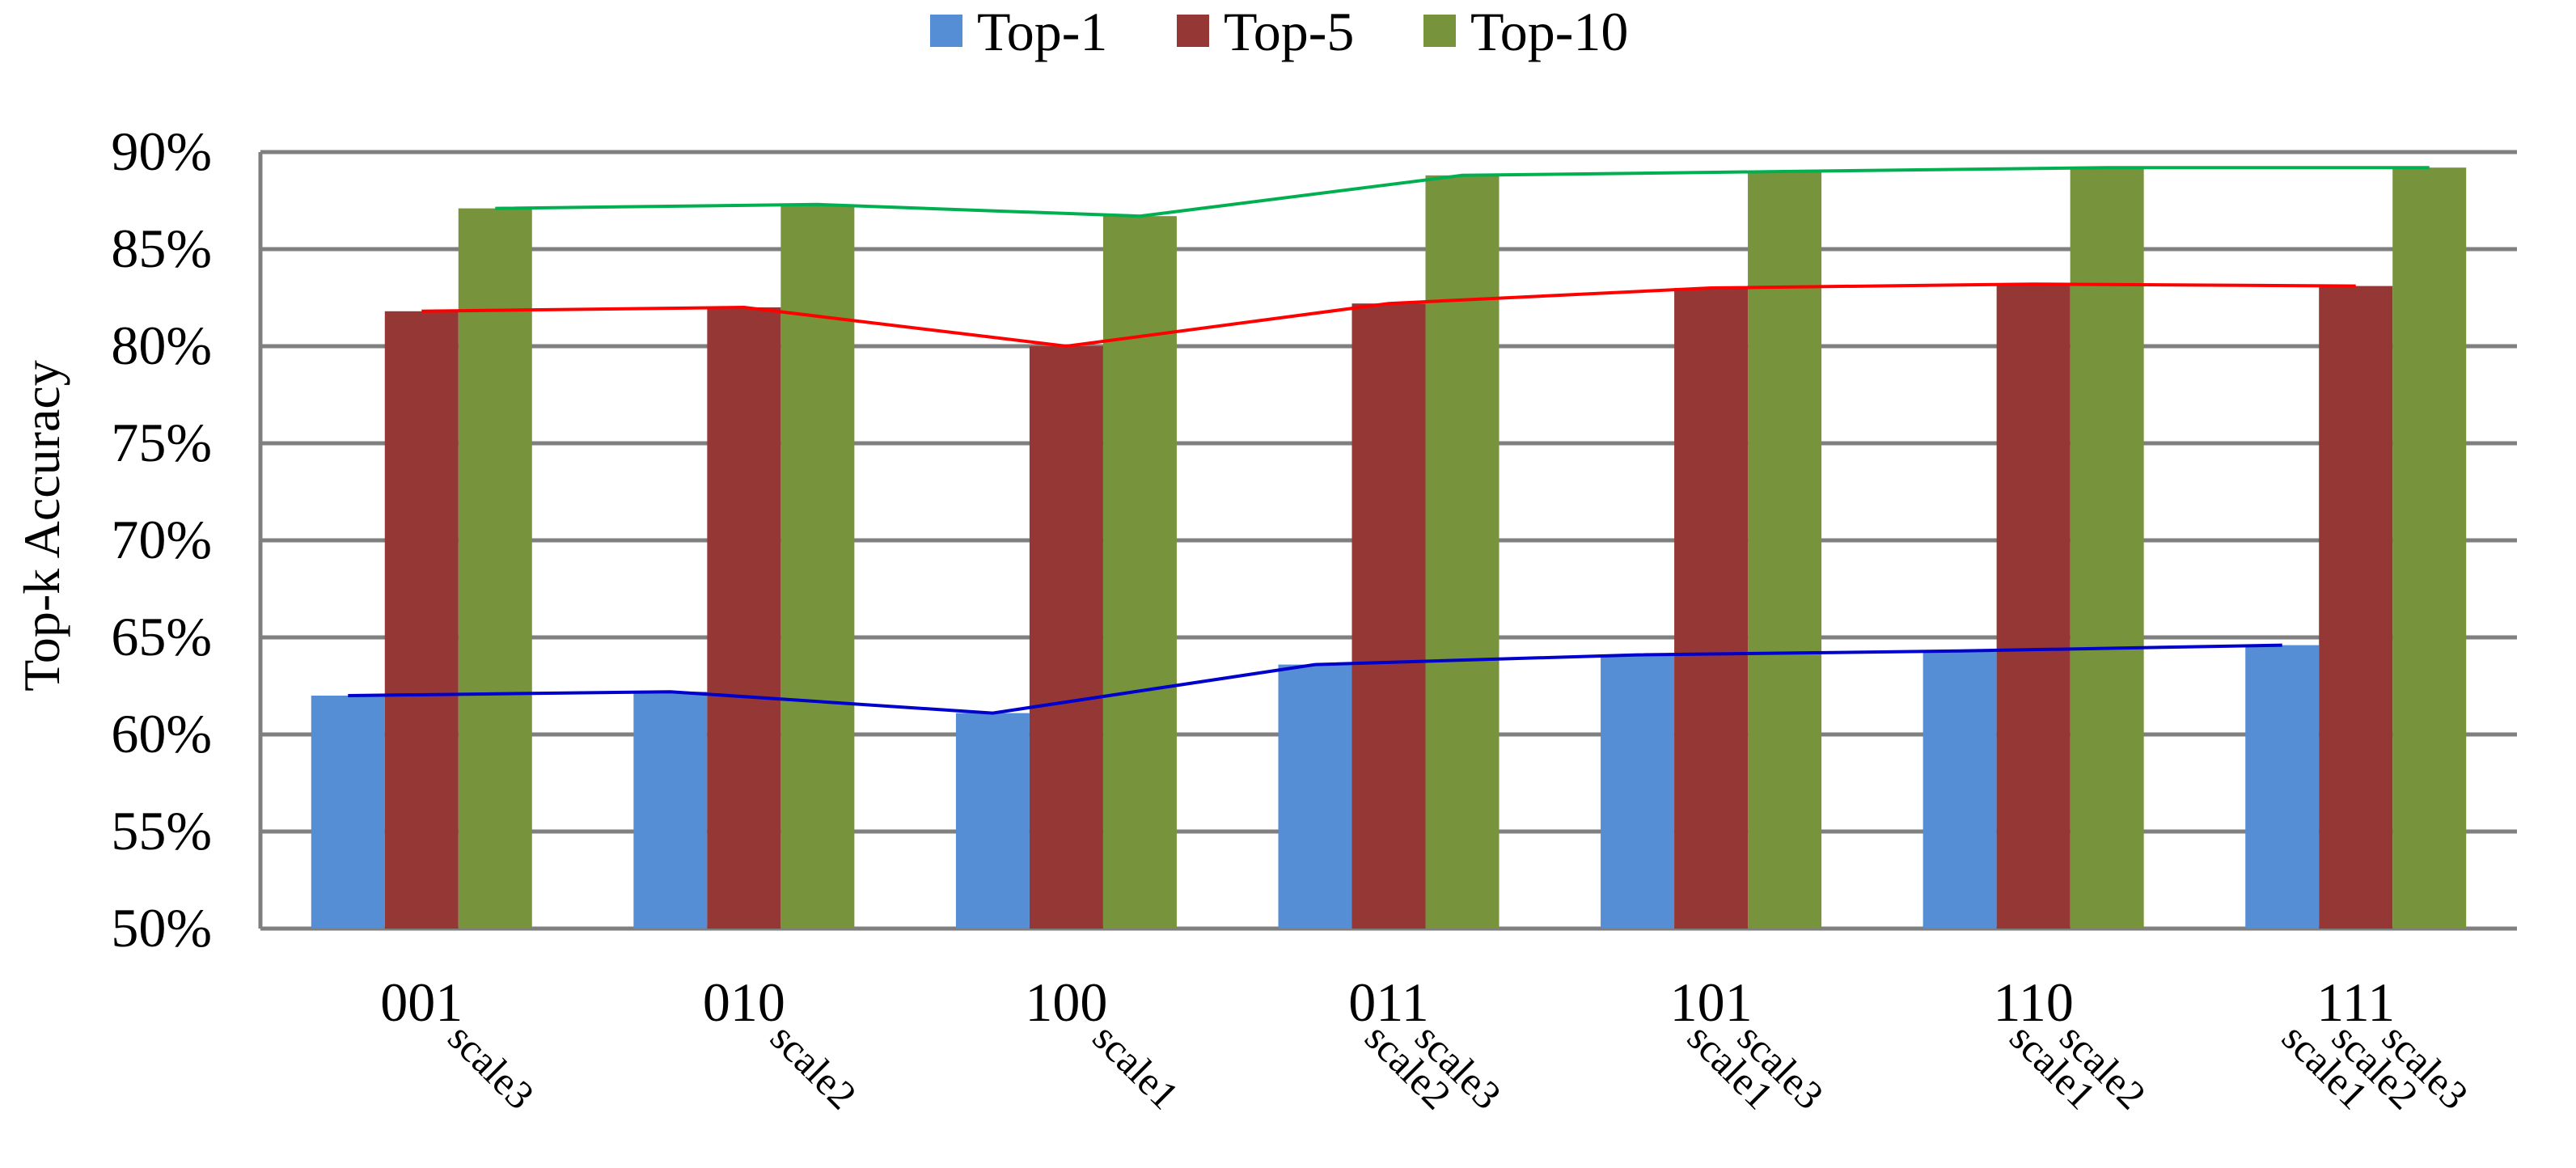 The image size is (2576, 1168). I want to click on x-tick-label: 101, so click(1711, 1002).